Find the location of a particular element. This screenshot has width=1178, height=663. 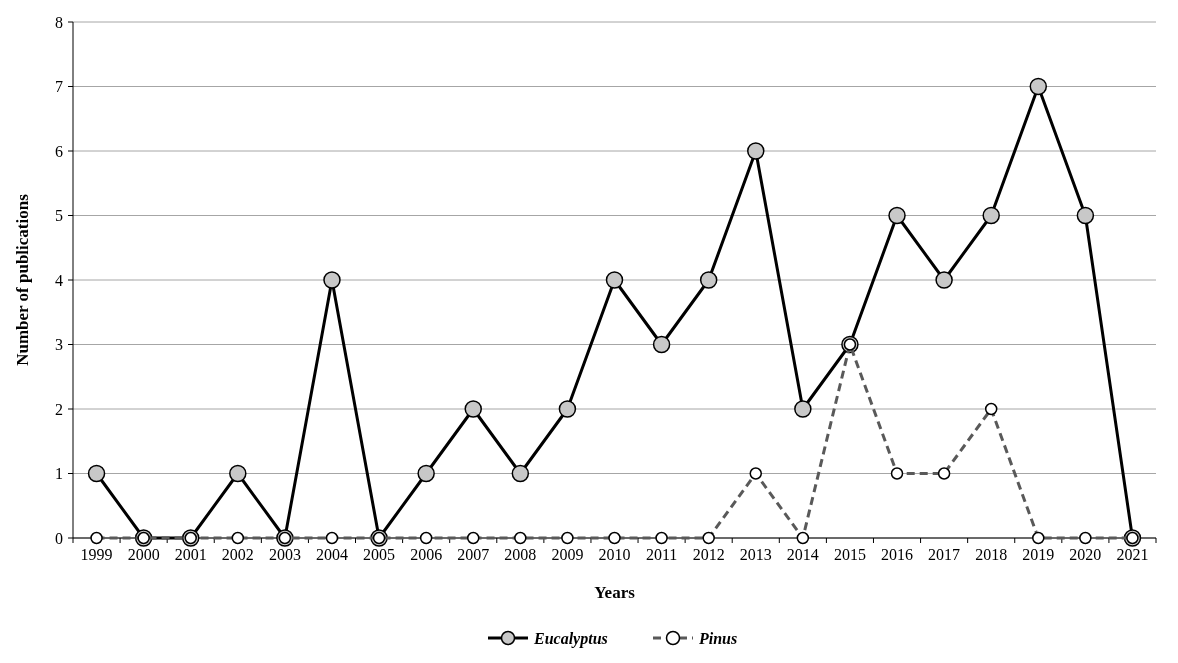

y-axis-title: Number of publications is located at coordinates (22, 279).